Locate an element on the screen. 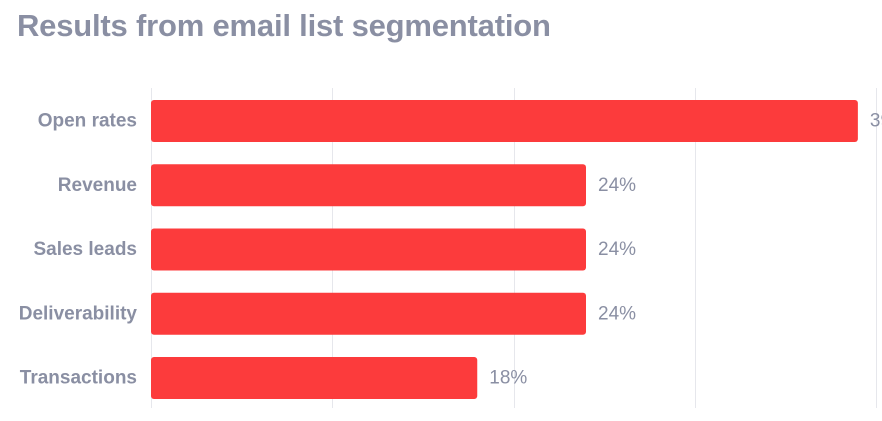 This screenshot has width=882, height=421. category-label-sales-leads: Sales leads is located at coordinates (85, 249).